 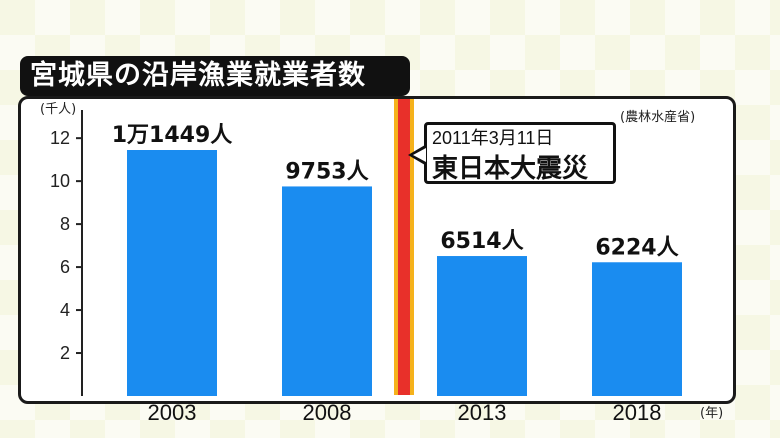 What do you see at coordinates (66, 245) in the screenshot?
I see `y-tick-labels: 2 4 6 8 10 12` at bounding box center [66, 245].